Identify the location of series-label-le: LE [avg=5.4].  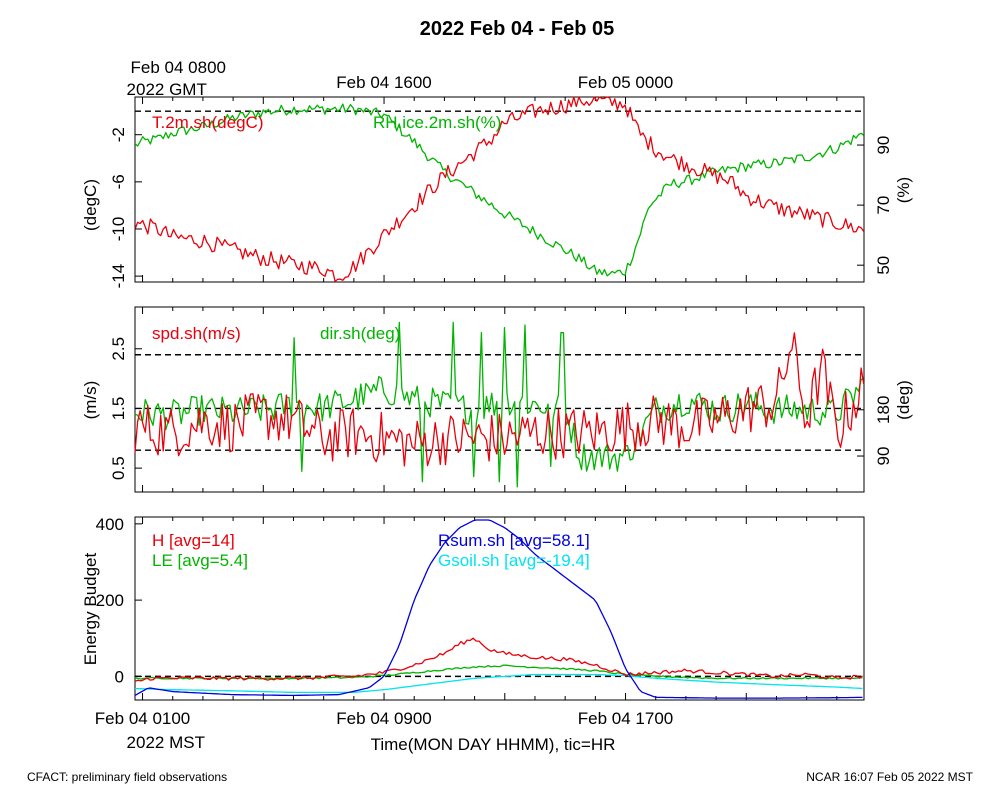
(200, 560).